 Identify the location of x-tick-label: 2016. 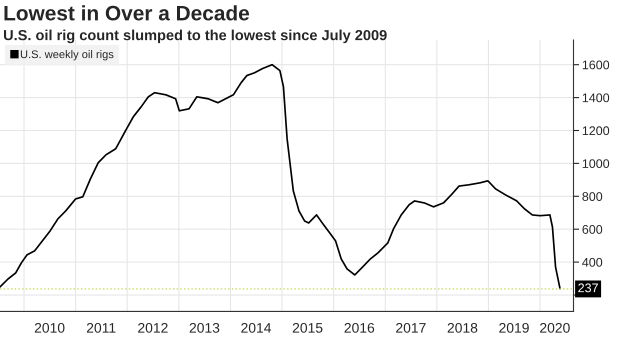
(359, 327).